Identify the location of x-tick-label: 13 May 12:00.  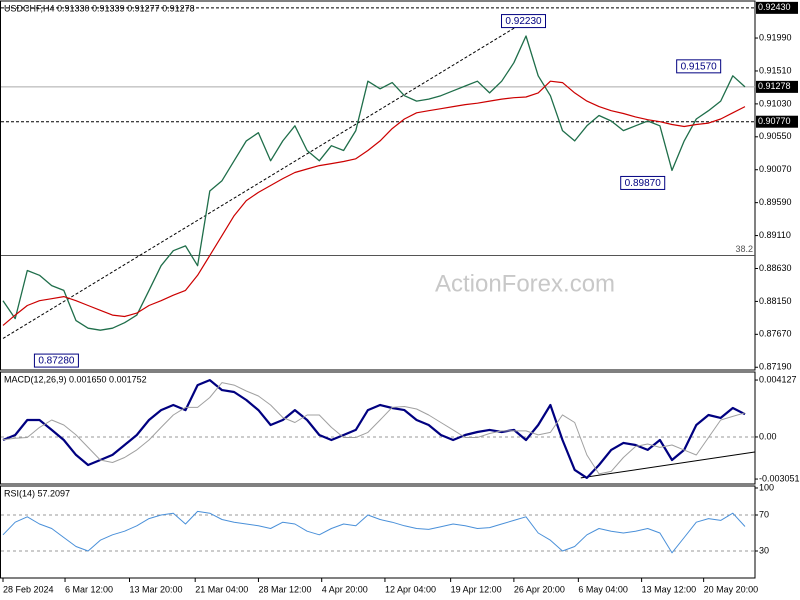
(669, 589).